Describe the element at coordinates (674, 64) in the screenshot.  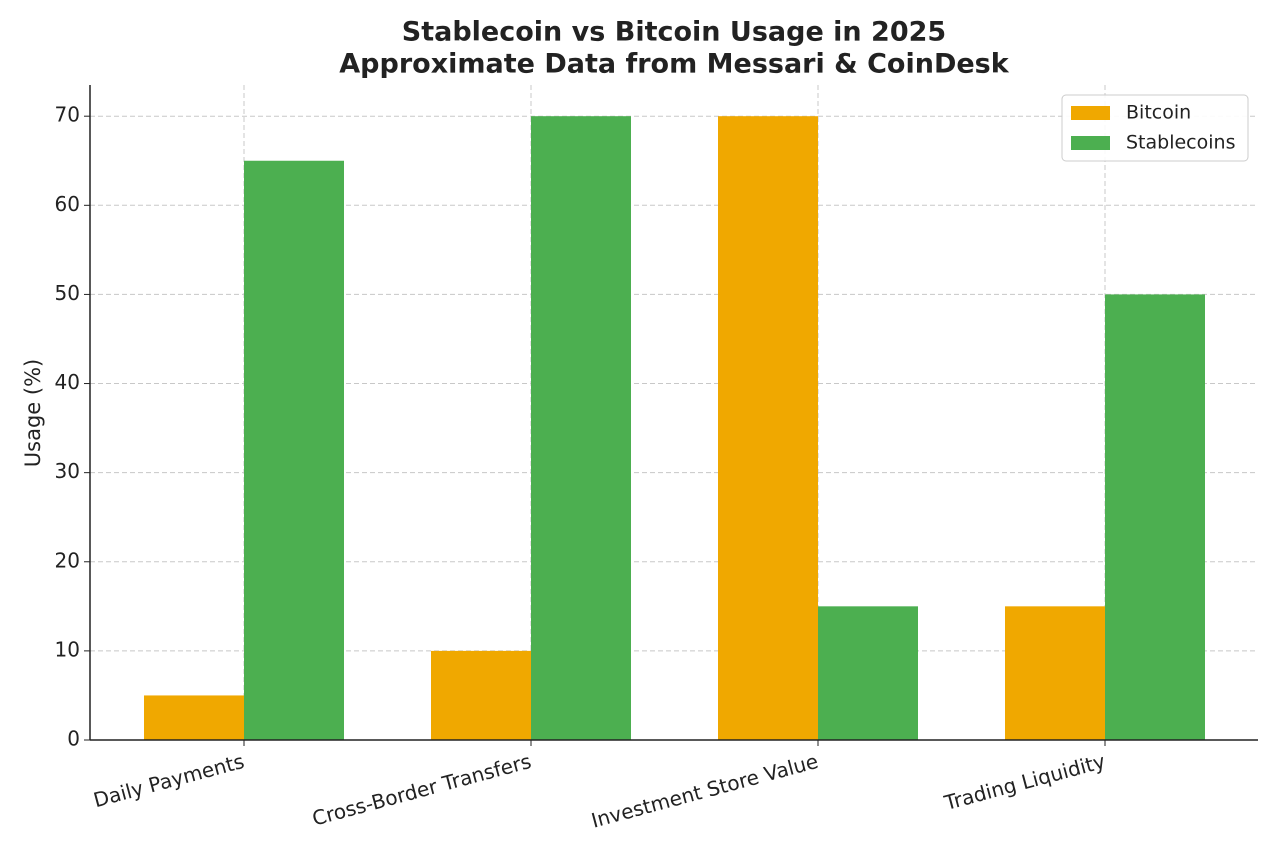
I see `chart-subtitle: Approximate Data from Messari & CoinDesk` at that location.